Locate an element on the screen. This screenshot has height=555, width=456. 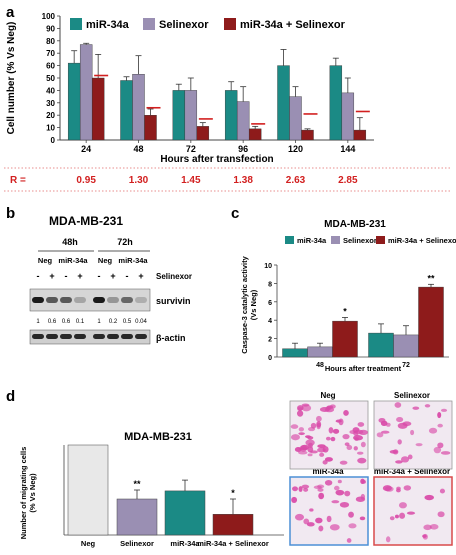
x-tick-label: 24 is located at coordinates (86, 149).